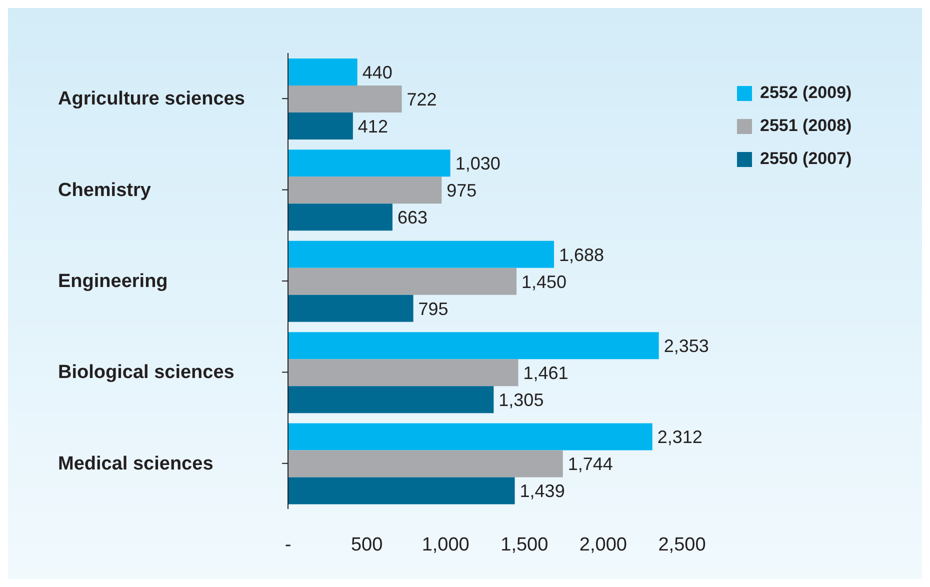 This screenshot has height=587, width=930. Describe the element at coordinates (581, 254) in the screenshot. I see `data-label: 1,688` at that location.